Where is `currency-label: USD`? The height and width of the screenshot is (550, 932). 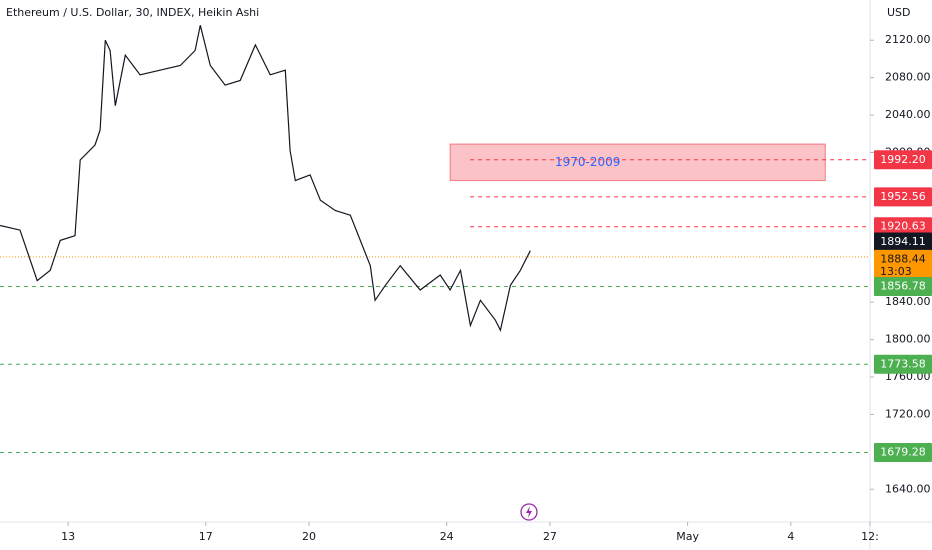 currency-label: USD is located at coordinates (899, 12).